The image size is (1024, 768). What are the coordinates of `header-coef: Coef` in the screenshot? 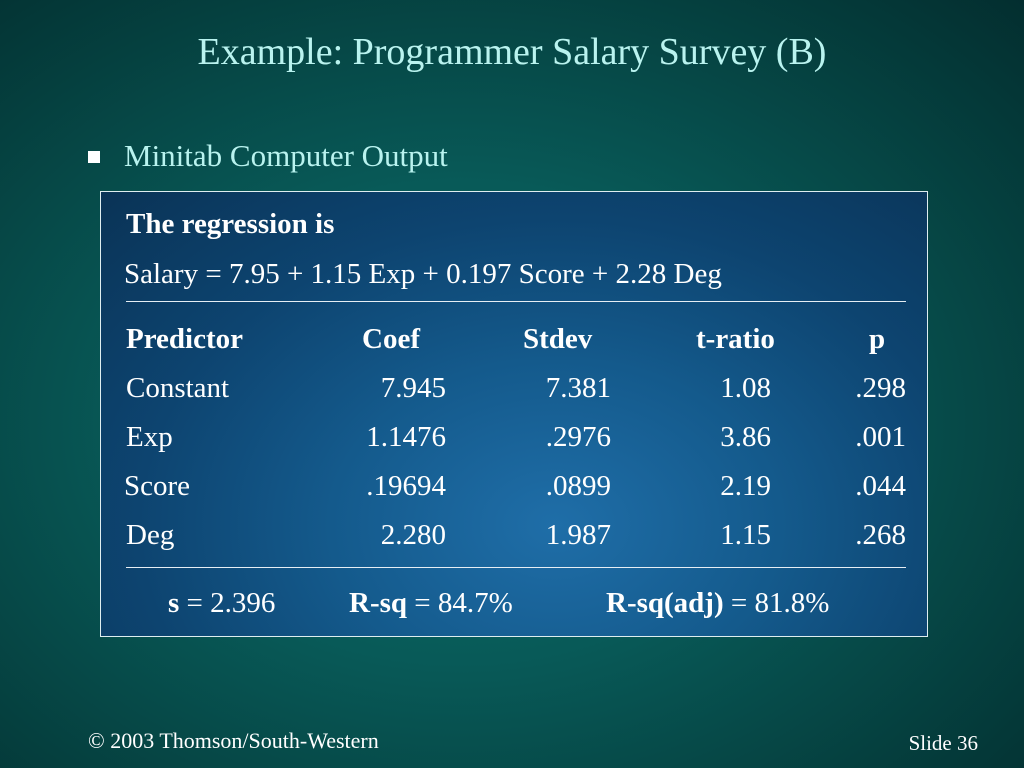 It's located at (391, 339).